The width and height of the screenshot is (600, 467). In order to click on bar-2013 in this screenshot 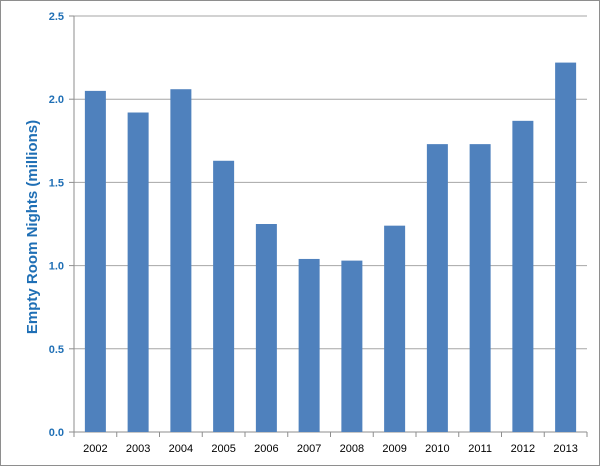, I will do `click(566, 247)`.